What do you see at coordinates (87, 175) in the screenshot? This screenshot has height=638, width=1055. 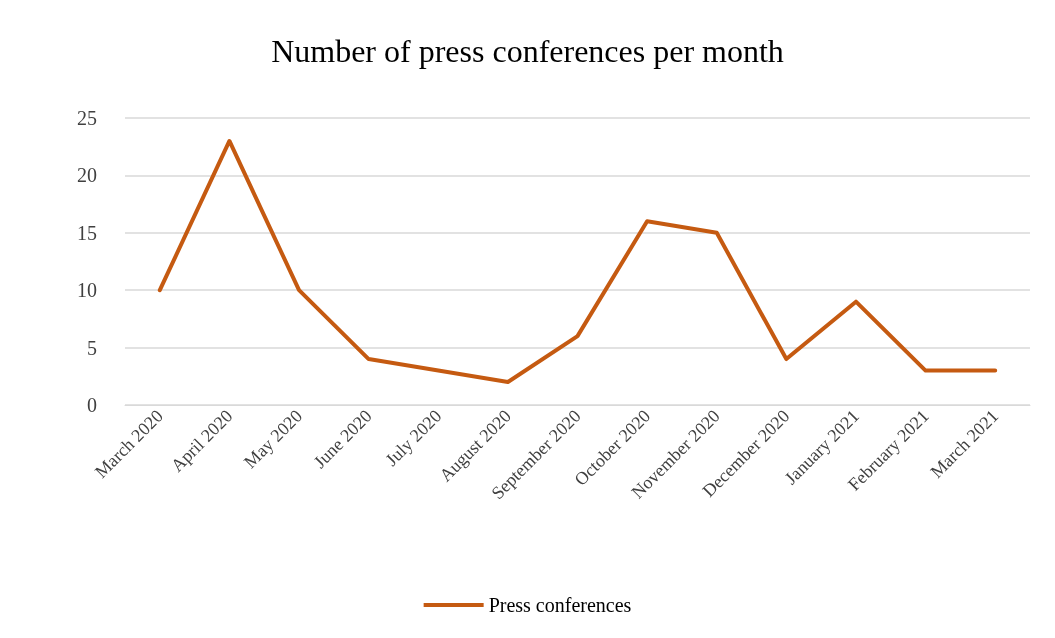 I see `y-tick-label: 20` at bounding box center [87, 175].